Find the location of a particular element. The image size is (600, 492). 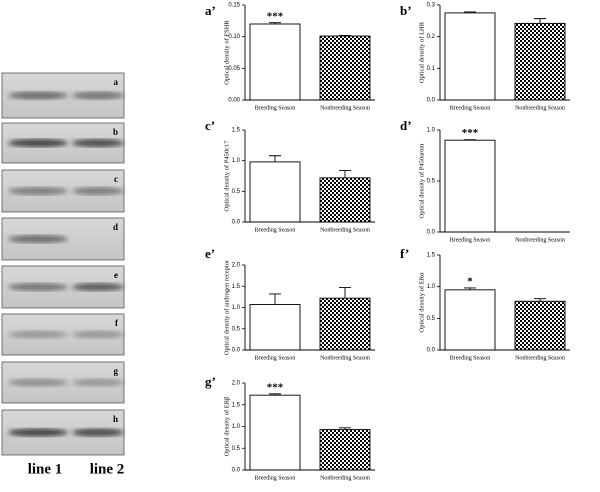

y-axis-label: Optical density of ERβ is located at coordinates (226, 426).